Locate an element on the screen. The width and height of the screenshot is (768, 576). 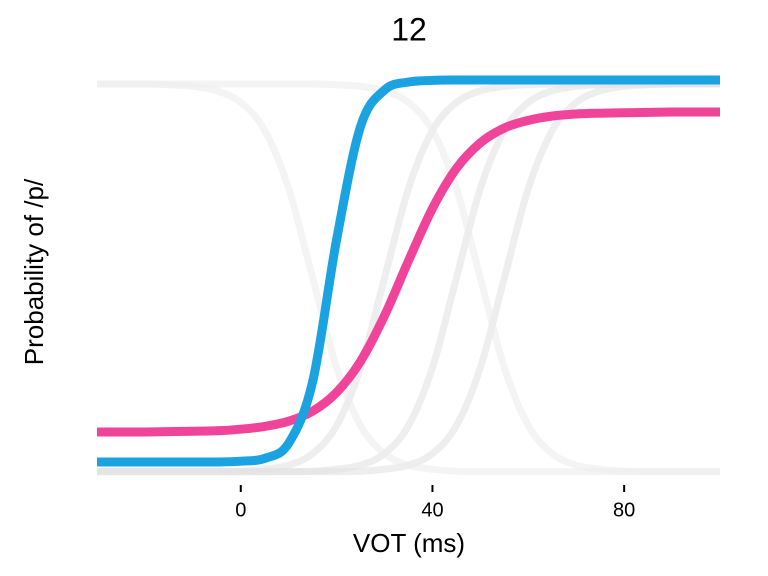
x-axis-label: VOT (ms) is located at coordinates (409, 543).